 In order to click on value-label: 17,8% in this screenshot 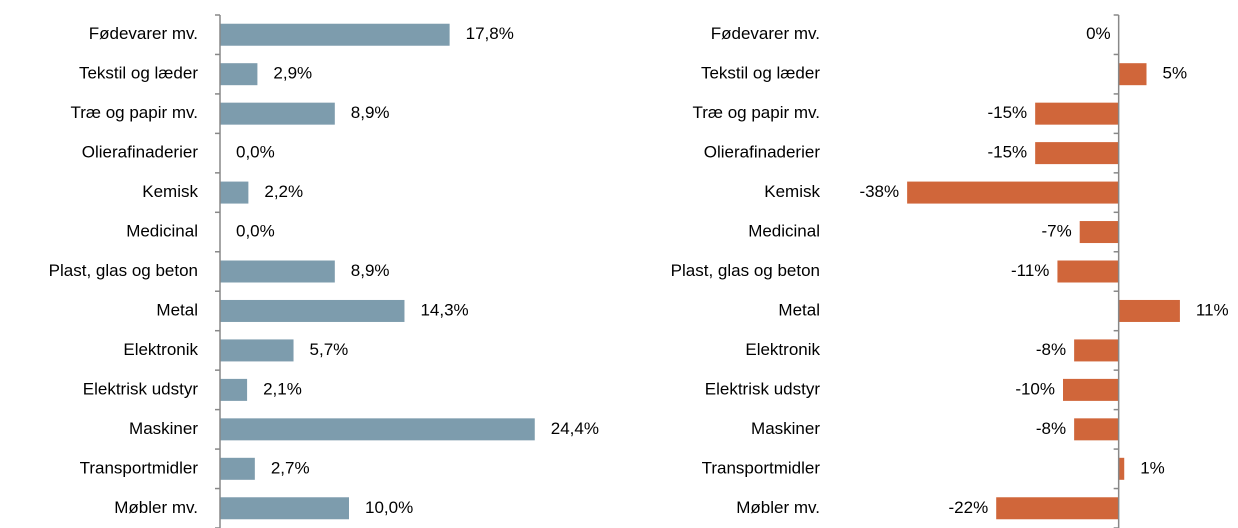, I will do `click(490, 33)`.